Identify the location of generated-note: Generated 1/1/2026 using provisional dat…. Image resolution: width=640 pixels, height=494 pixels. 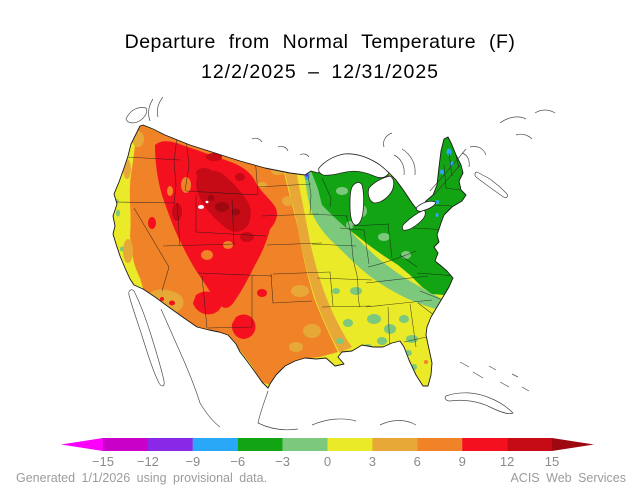
(142, 478).